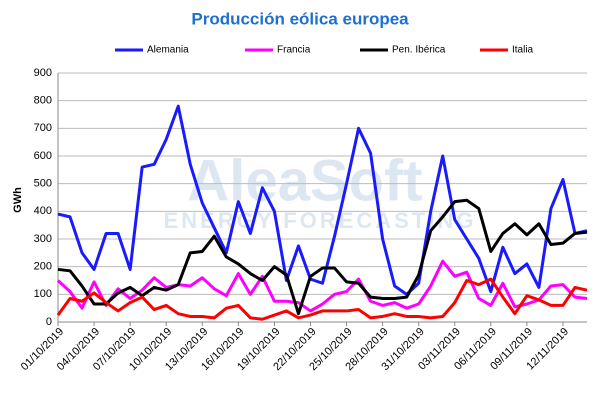 The width and height of the screenshot is (600, 416). What do you see at coordinates (322, 299) in the screenshot?
I see `series-line` at bounding box center [322, 299].